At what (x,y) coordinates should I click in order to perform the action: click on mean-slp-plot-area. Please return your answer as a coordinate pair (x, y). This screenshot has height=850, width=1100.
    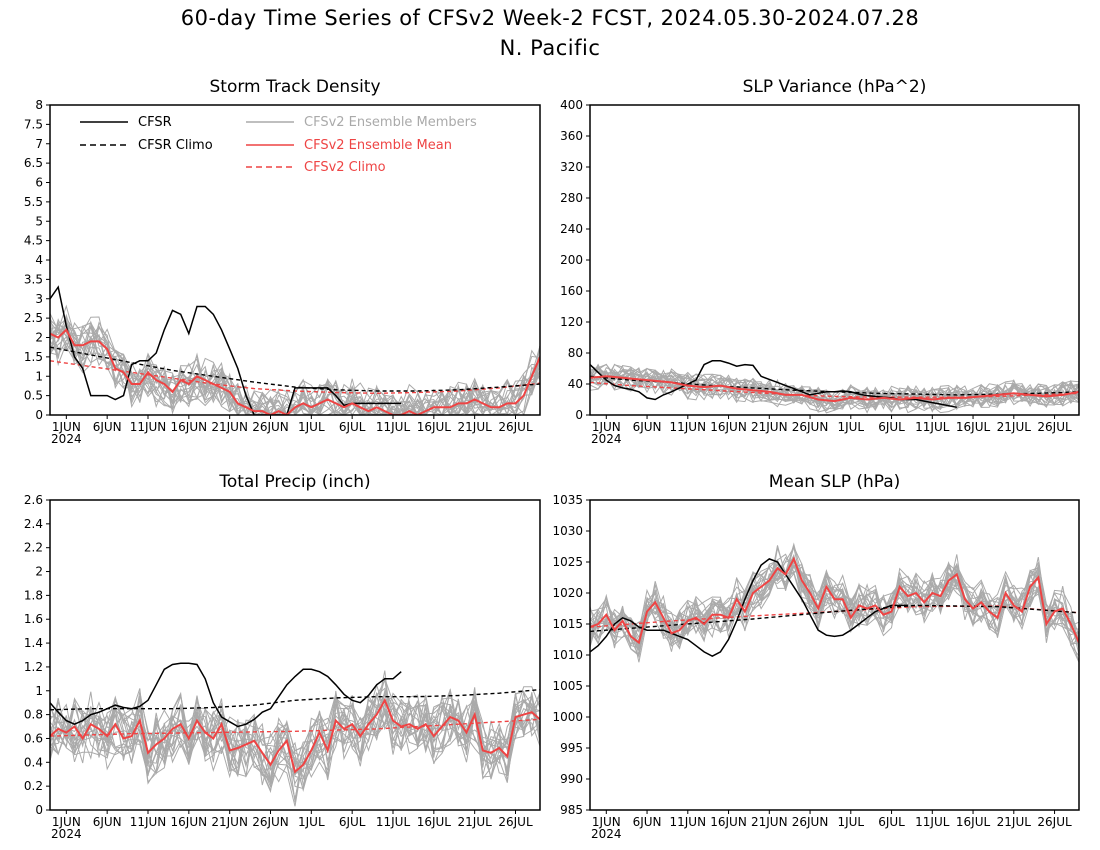
    Looking at the image, I should click on (834, 602).